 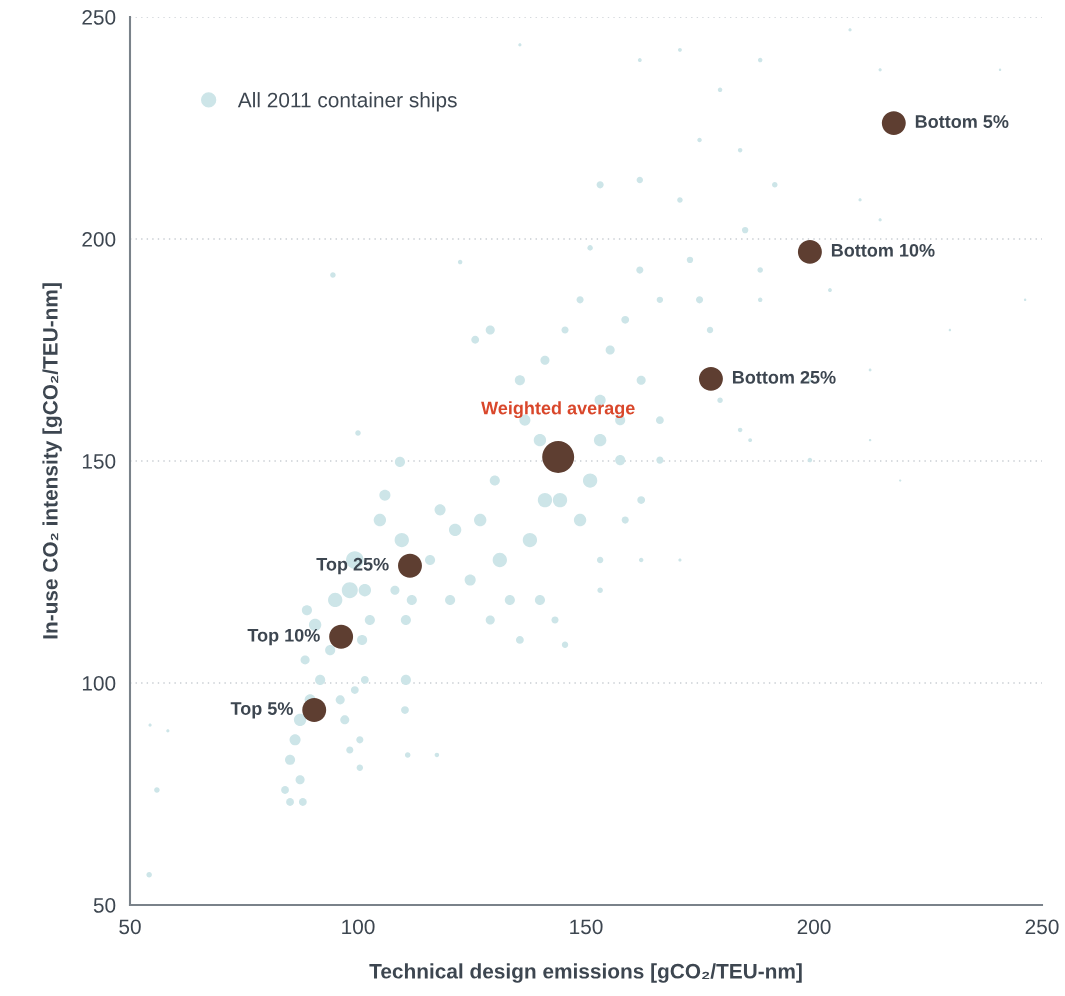 What do you see at coordinates (99, 239) in the screenshot?
I see `y-tick-label: 200` at bounding box center [99, 239].